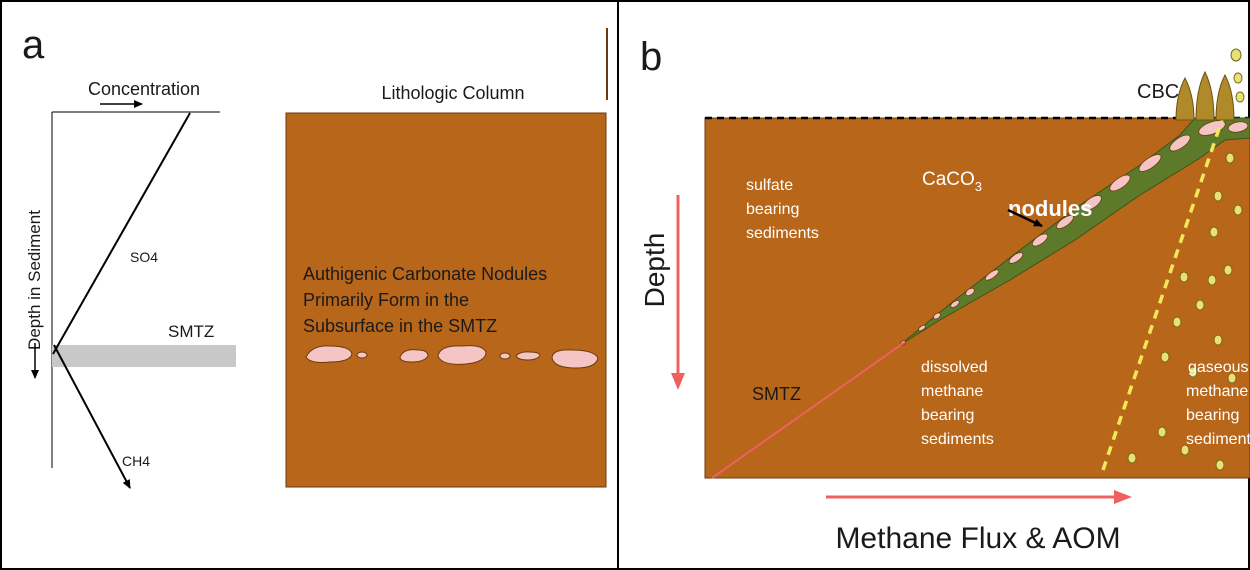 The width and height of the screenshot is (1250, 570). Describe the element at coordinates (34, 280) in the screenshot. I see `depth-in-sediment-label: Depth in Sediment` at that location.